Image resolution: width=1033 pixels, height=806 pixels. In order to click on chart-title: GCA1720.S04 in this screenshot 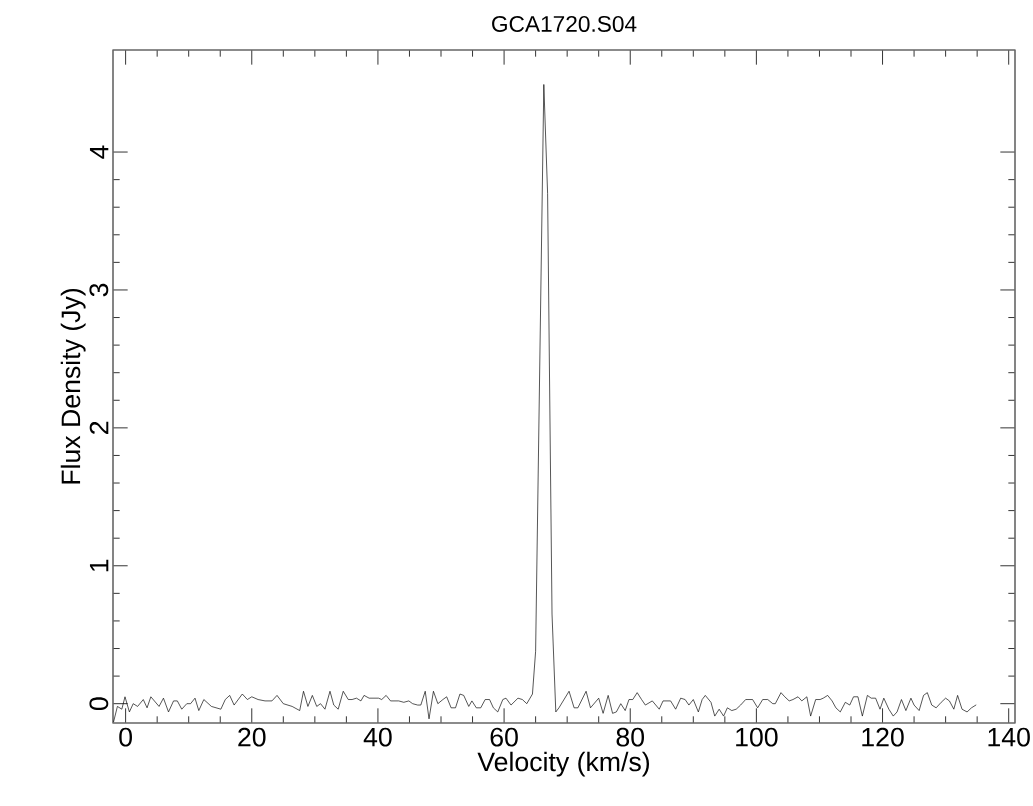, I will do `click(564, 23)`.